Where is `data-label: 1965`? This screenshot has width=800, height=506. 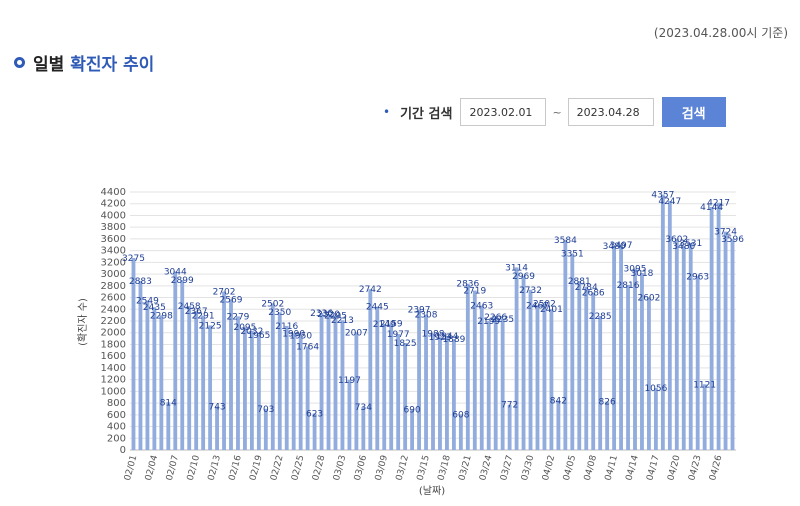 data-label: 1965 is located at coordinates (258, 336).